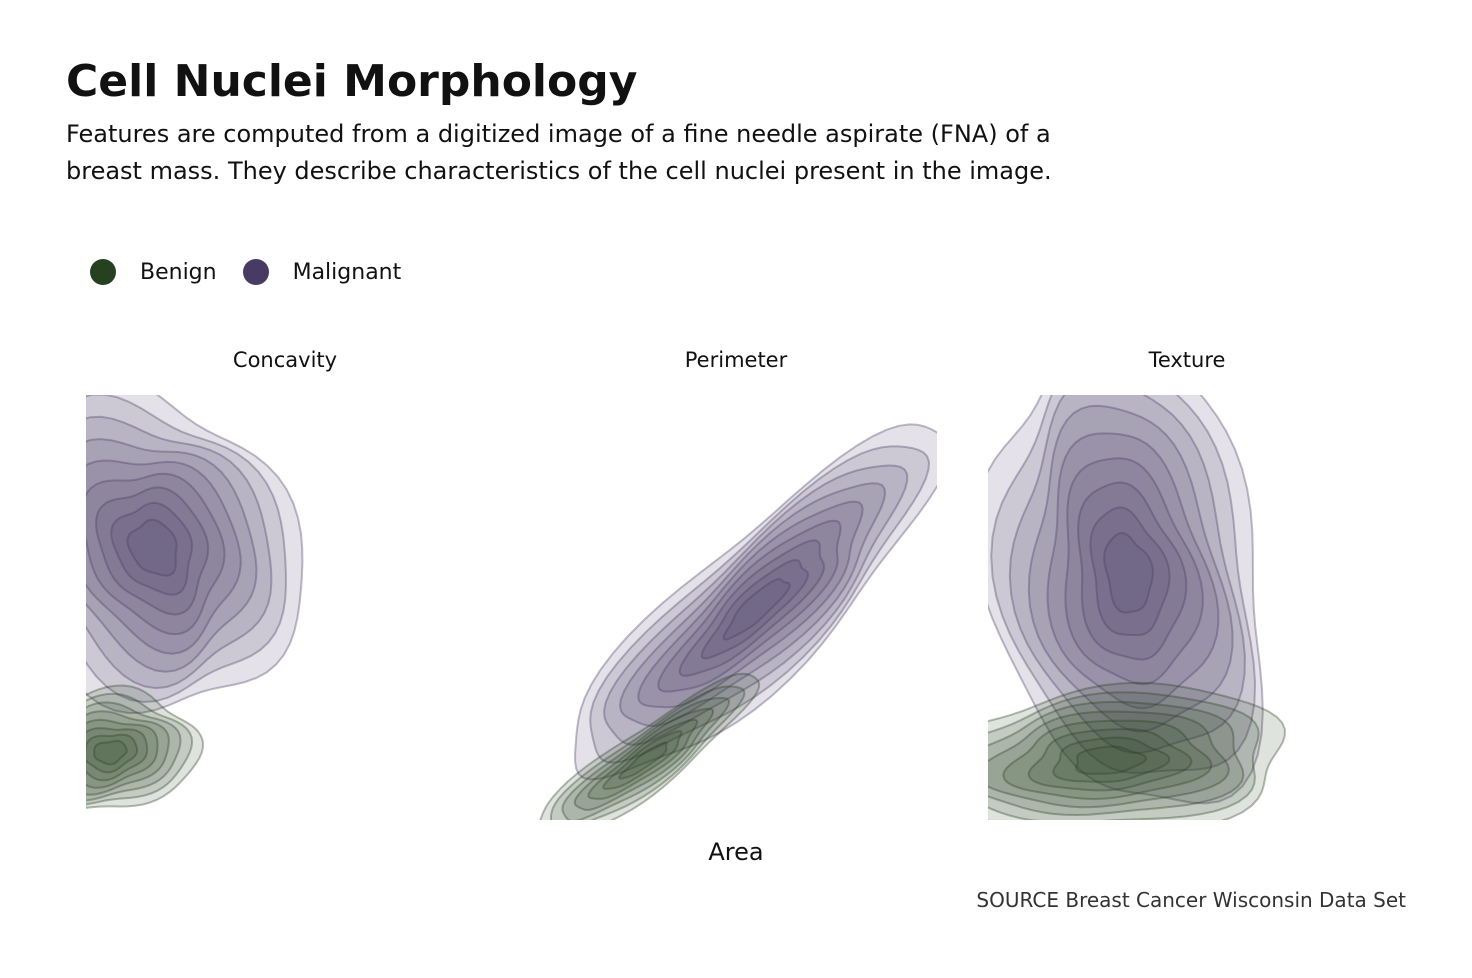 This screenshot has width=1472, height=978. I want to click on legend-item-malignant: Malignant, so click(322, 272).